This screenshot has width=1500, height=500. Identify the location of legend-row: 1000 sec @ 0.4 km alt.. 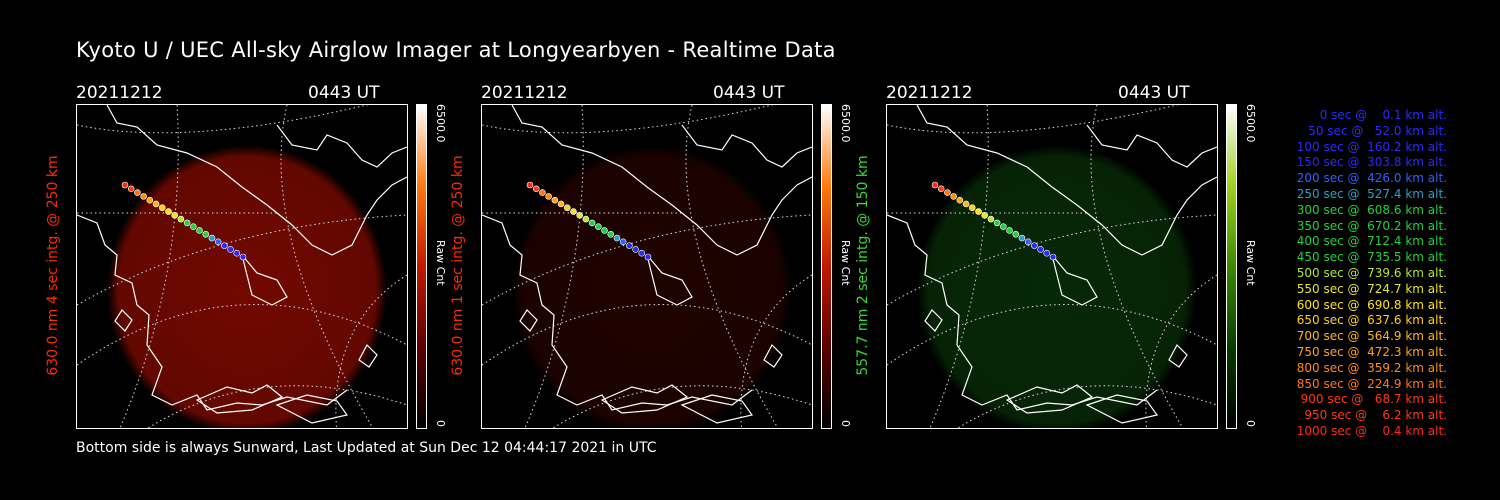
(1371, 430).